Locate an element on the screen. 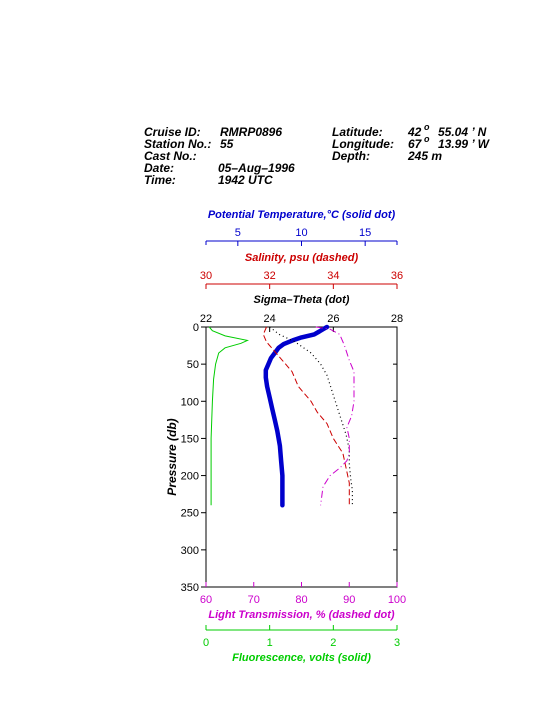 The height and width of the screenshot is (720, 540). cruise-id-label: Cruise ID: is located at coordinates (172, 132).